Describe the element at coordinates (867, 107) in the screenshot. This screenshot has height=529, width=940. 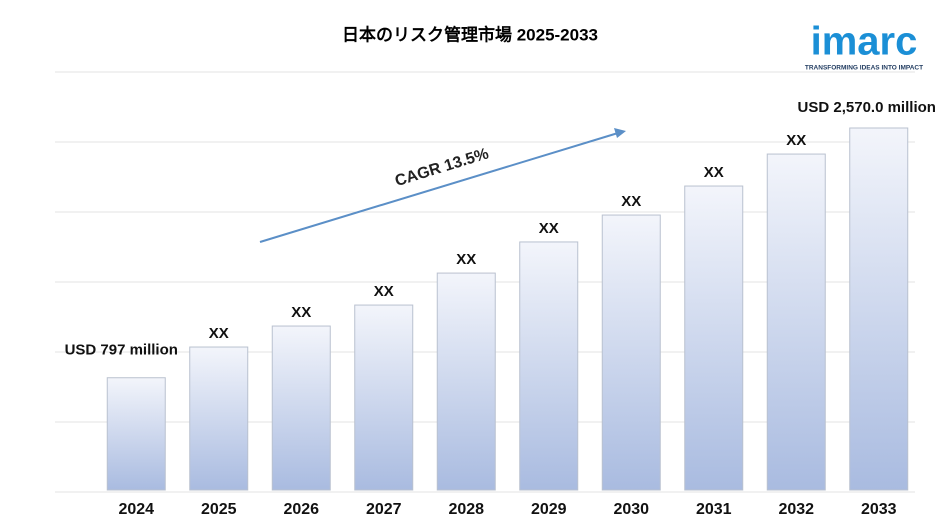
I see `value-label: USD 2,570.0 million` at that location.